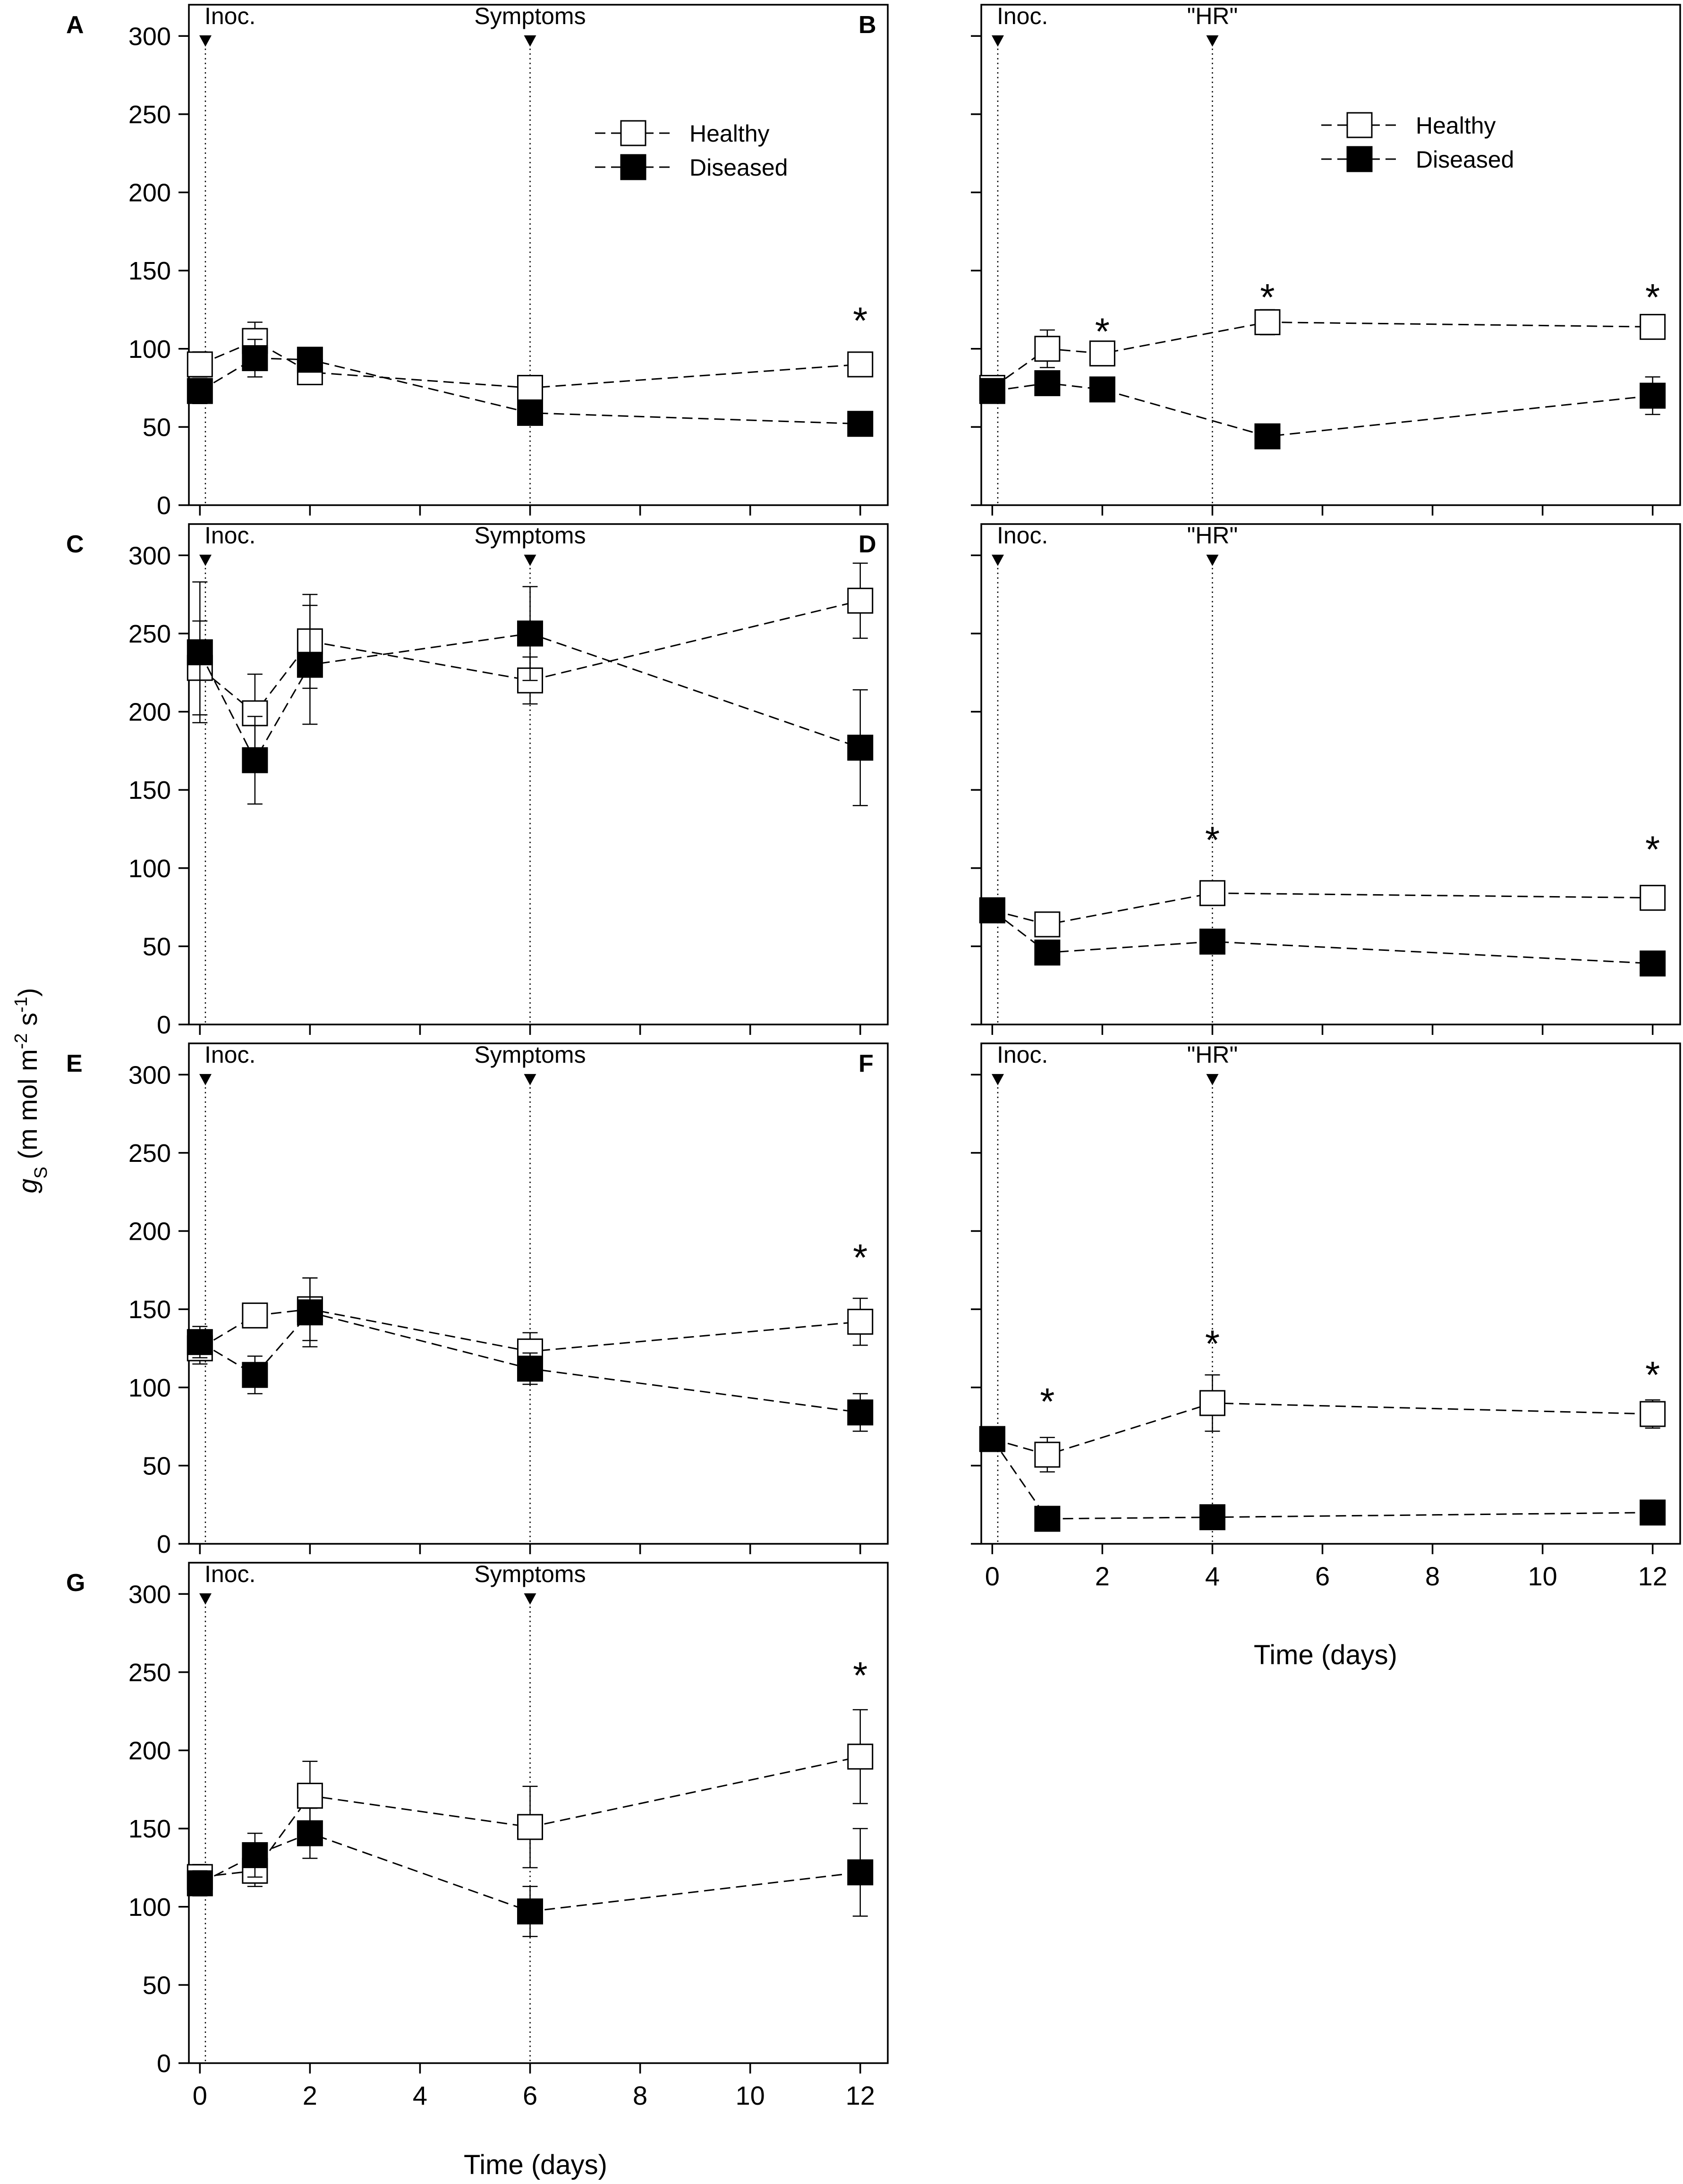 The width and height of the screenshot is (1683, 2184). Describe the element at coordinates (1322, 1576) in the screenshot. I see `x-tick-label: 6` at that location.